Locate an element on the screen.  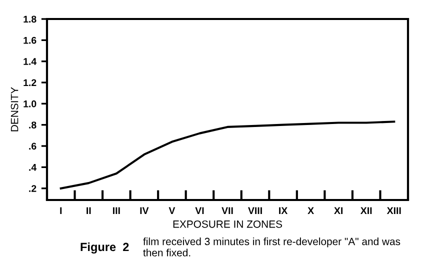
x-tick-label: IV is located at coordinates (144, 210).